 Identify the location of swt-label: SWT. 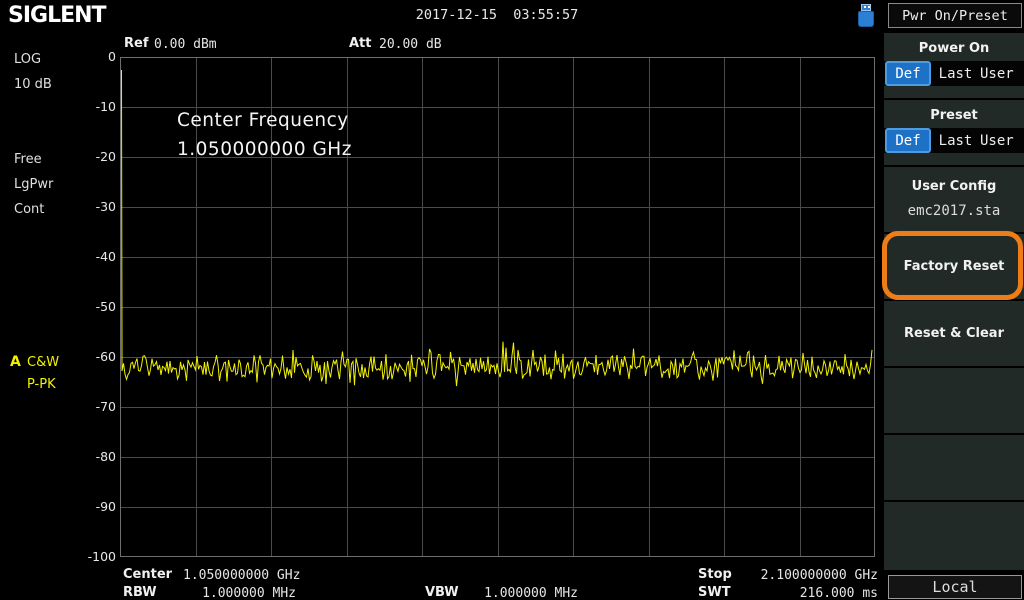
(714, 592).